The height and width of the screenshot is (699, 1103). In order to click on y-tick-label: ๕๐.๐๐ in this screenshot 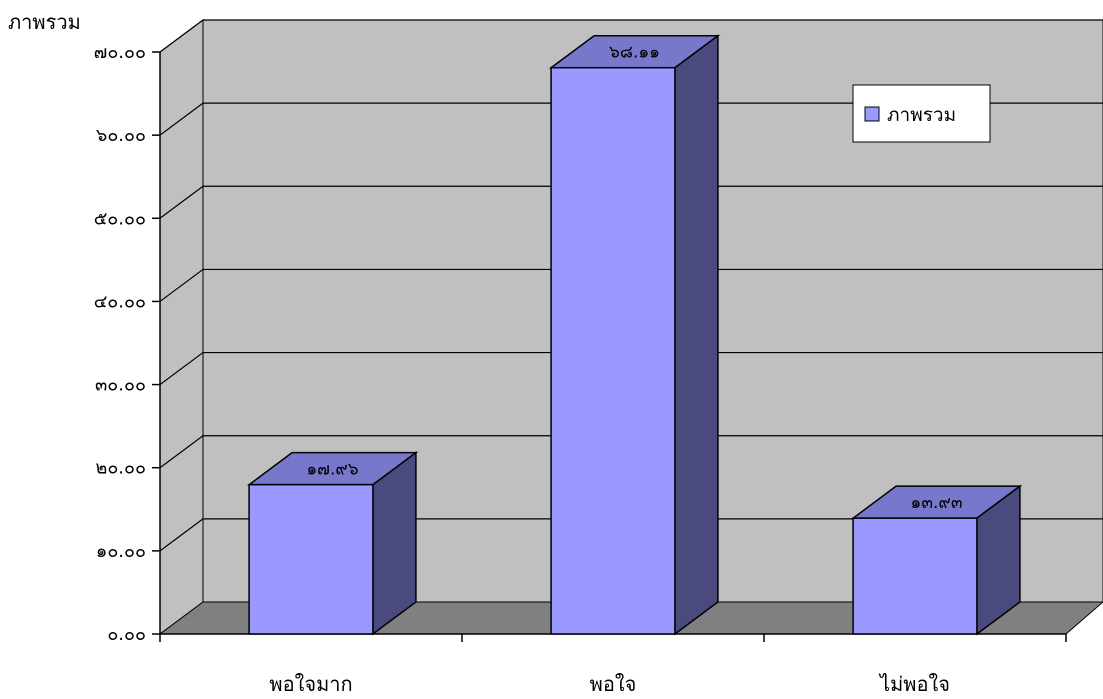, I will do `click(120, 218)`.